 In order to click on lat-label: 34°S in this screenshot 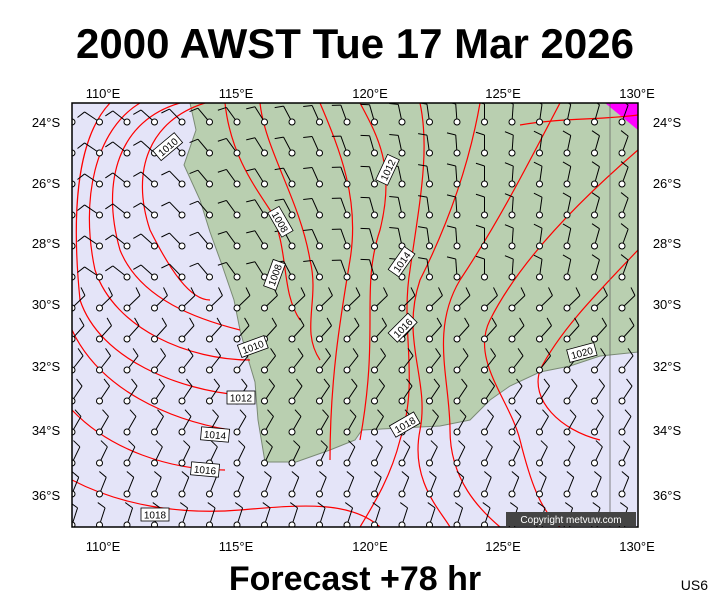, I will do `click(667, 430)`.